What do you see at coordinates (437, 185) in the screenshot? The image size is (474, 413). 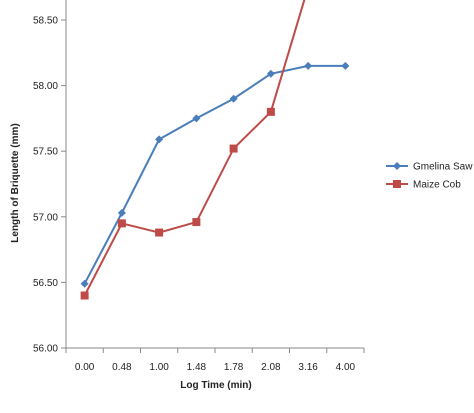 I see `legend-label: Maize Cob` at bounding box center [437, 185].